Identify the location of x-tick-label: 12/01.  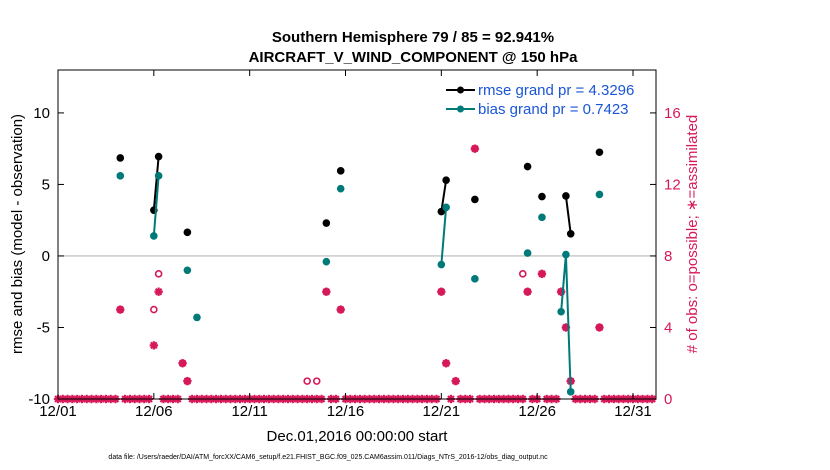
(58, 411).